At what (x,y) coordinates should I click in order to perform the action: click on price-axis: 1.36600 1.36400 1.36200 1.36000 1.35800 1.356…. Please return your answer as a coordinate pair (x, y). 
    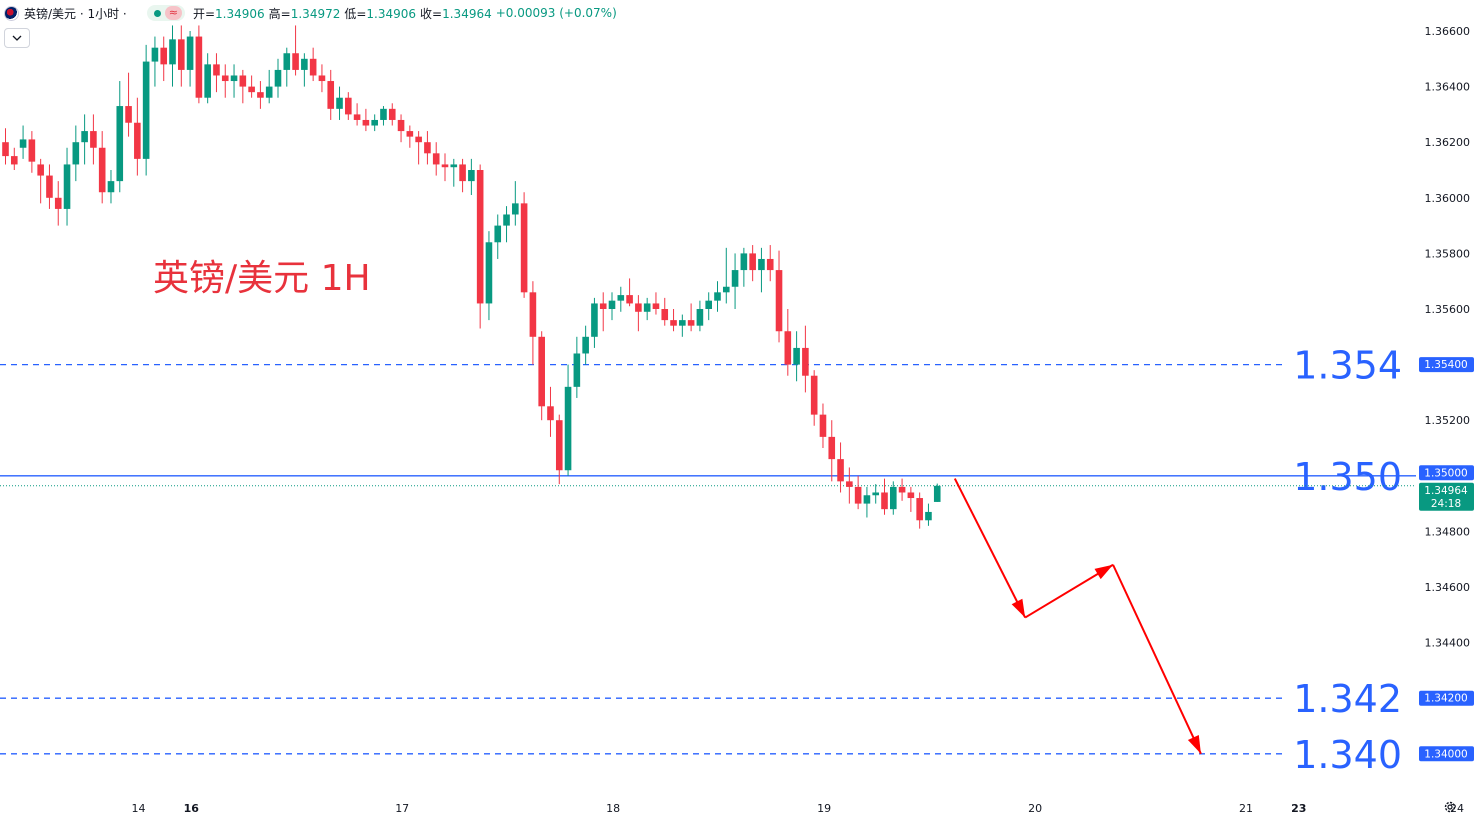
    Looking at the image, I should click on (1446, 393).